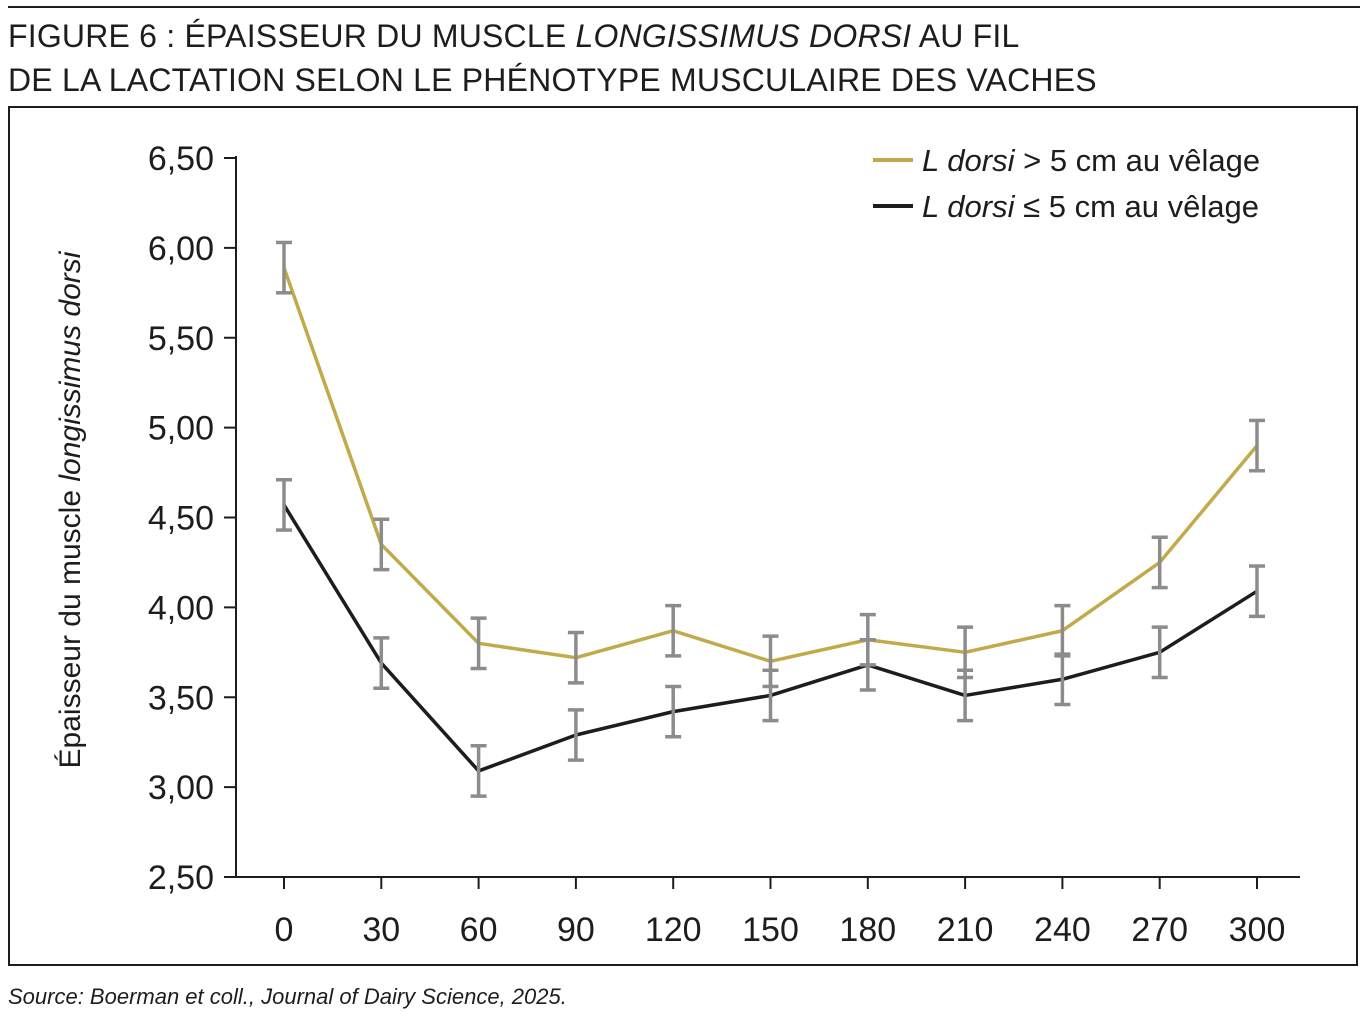  Describe the element at coordinates (1062, 930) in the screenshot. I see `x-tick-label: 240` at that location.